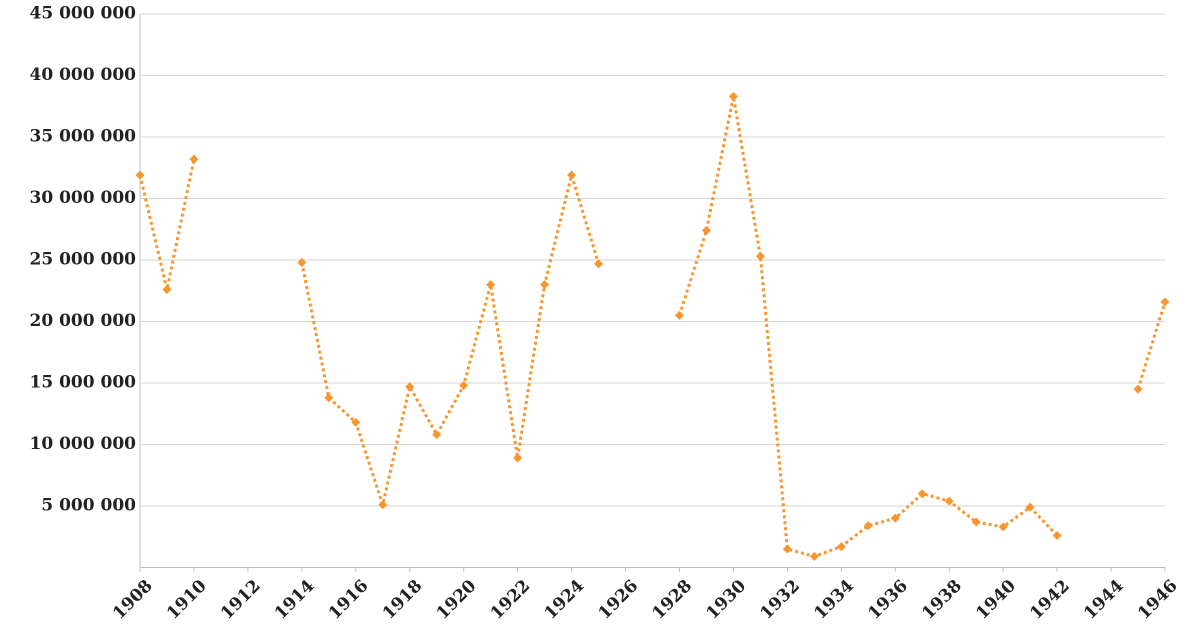 The image size is (1200, 644). Describe the element at coordinates (565, 600) in the screenshot. I see `x-tick-label: 1924` at that location.